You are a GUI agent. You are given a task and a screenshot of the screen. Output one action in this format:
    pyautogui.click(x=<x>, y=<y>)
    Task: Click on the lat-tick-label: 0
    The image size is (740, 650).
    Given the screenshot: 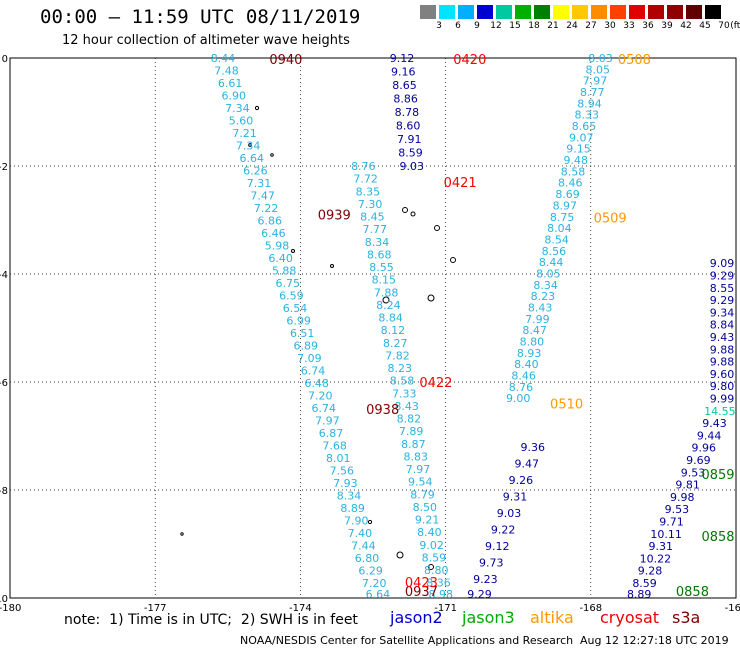 What is the action you would take?
    pyautogui.click(x=5, y=59)
    